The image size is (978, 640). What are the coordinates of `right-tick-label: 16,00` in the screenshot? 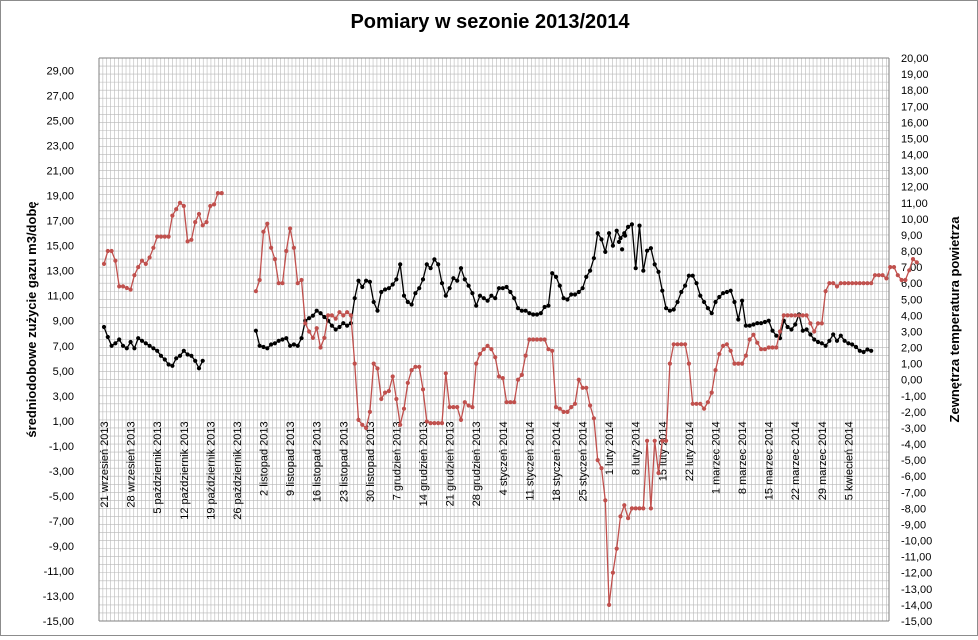 It's located at (915, 123).